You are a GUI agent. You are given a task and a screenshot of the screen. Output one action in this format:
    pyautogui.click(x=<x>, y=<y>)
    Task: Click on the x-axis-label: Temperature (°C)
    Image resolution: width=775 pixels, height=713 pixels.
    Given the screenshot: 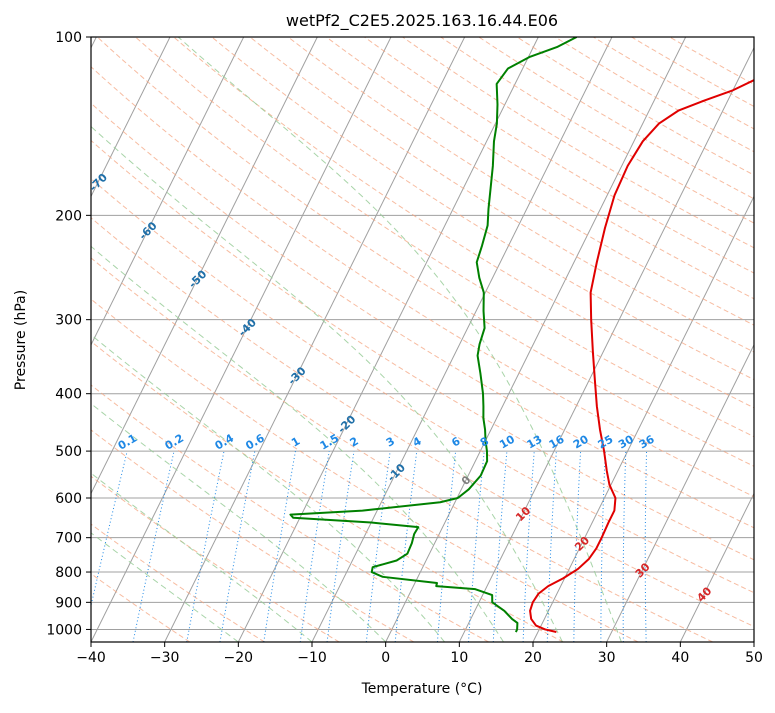 What is the action you would take?
    pyautogui.click(x=422, y=689)
    